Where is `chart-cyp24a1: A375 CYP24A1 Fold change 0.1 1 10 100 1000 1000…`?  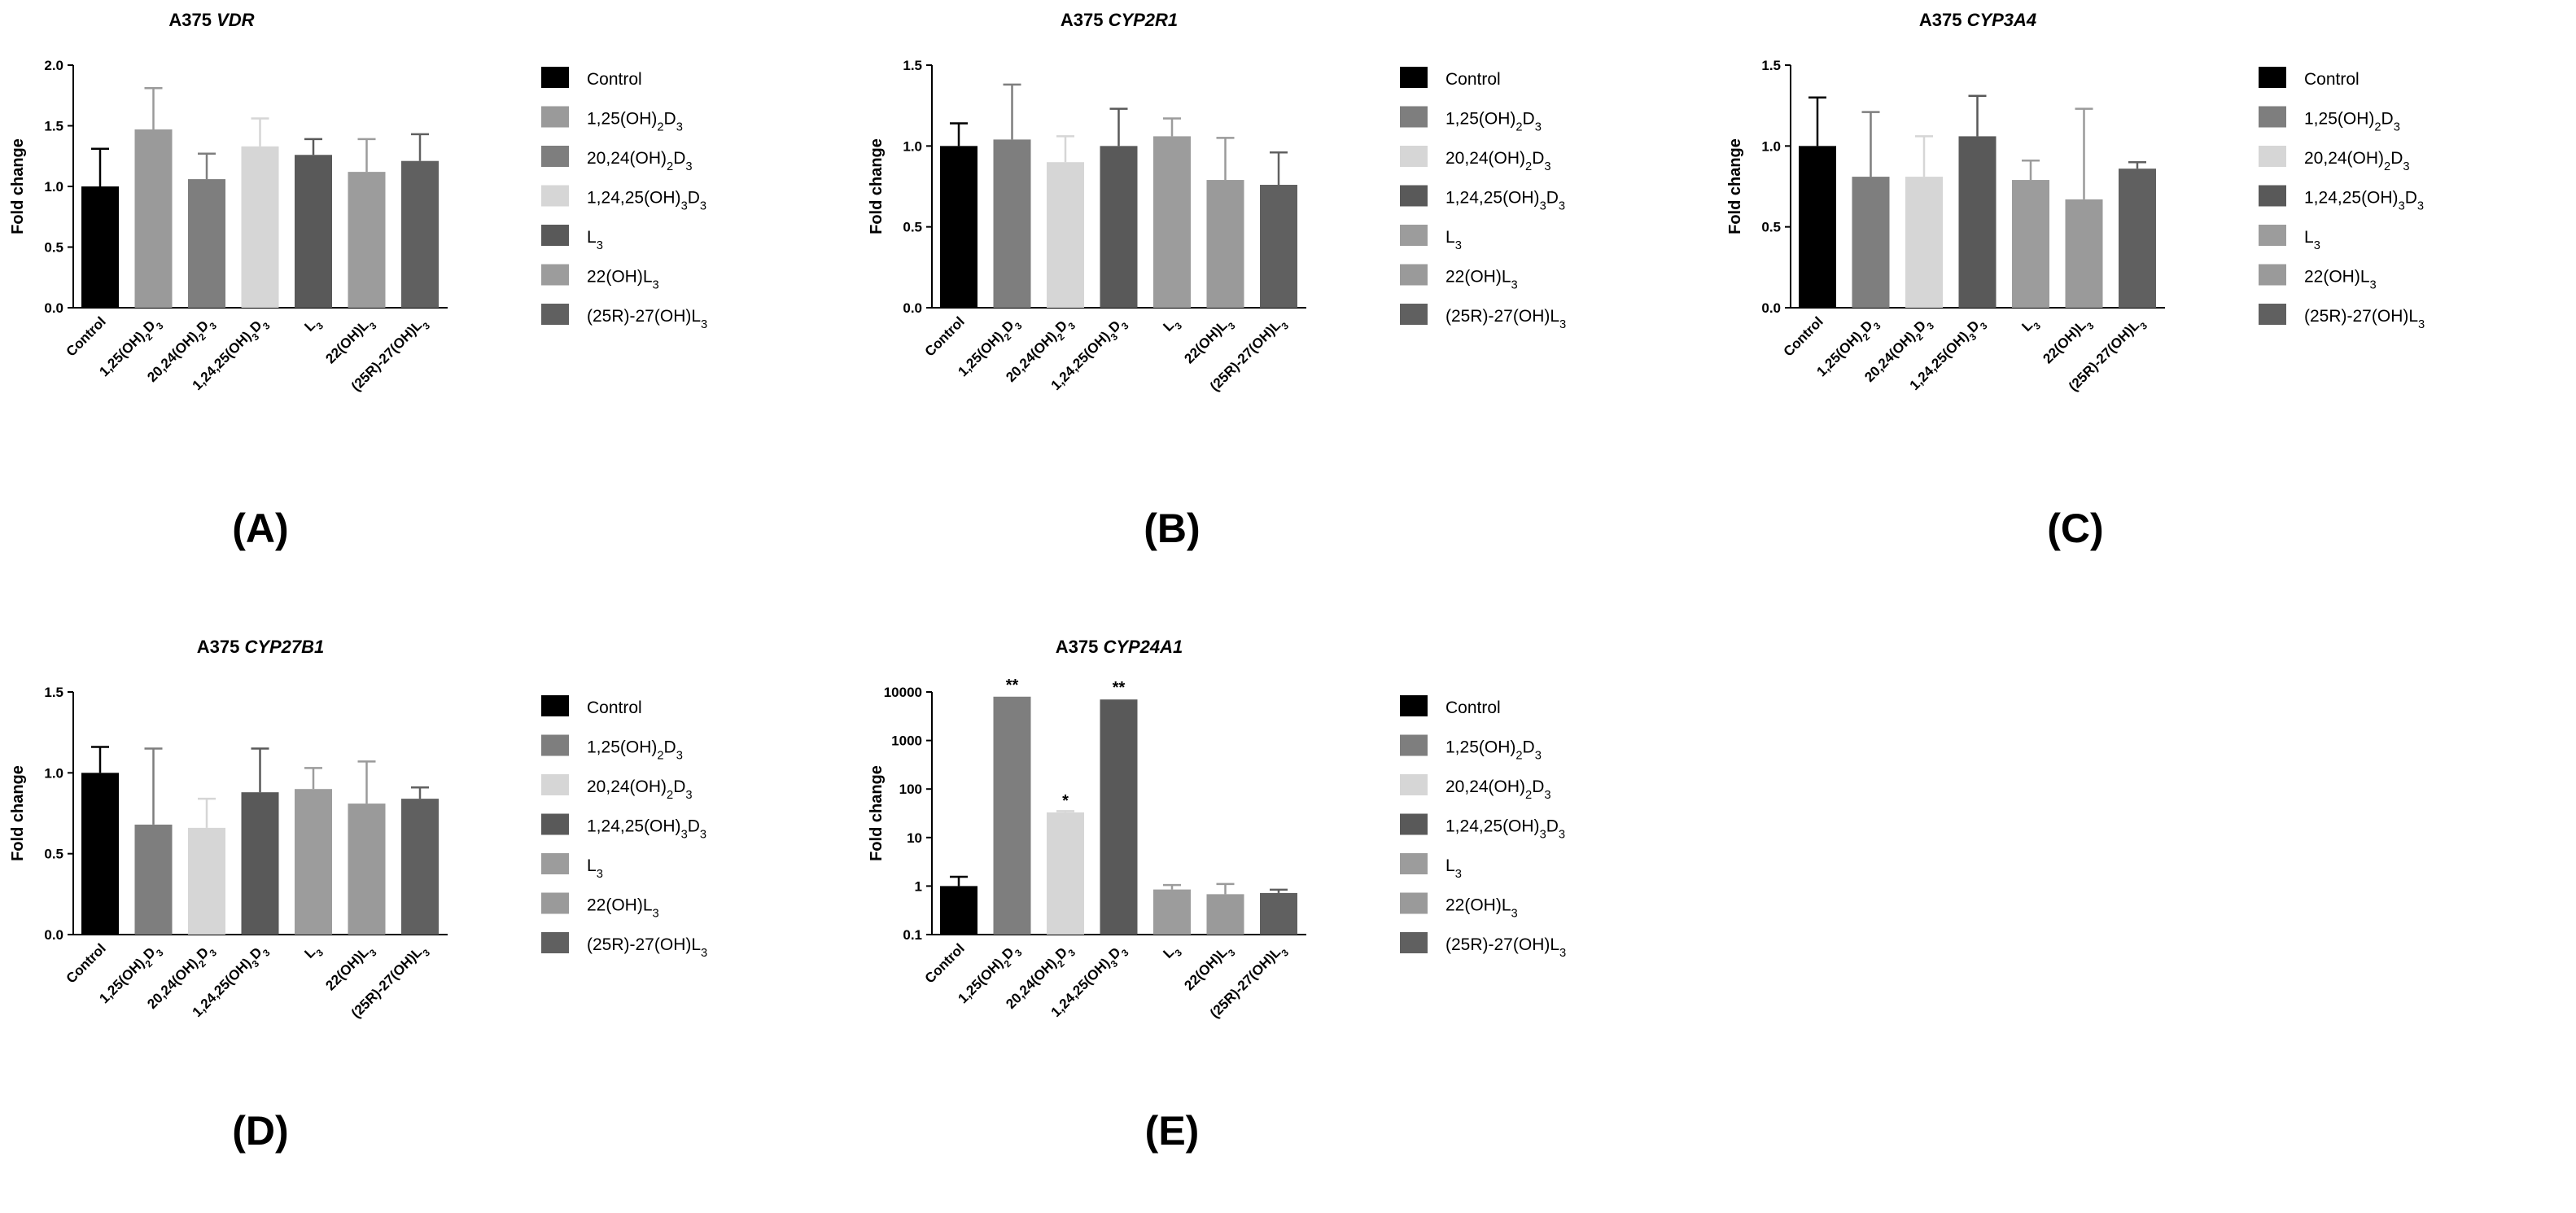 chart-cyp24a1: A375 CYP24A1 Fold change 0.1 1 10 100 1000 1000… is located at coordinates (1217, 829).